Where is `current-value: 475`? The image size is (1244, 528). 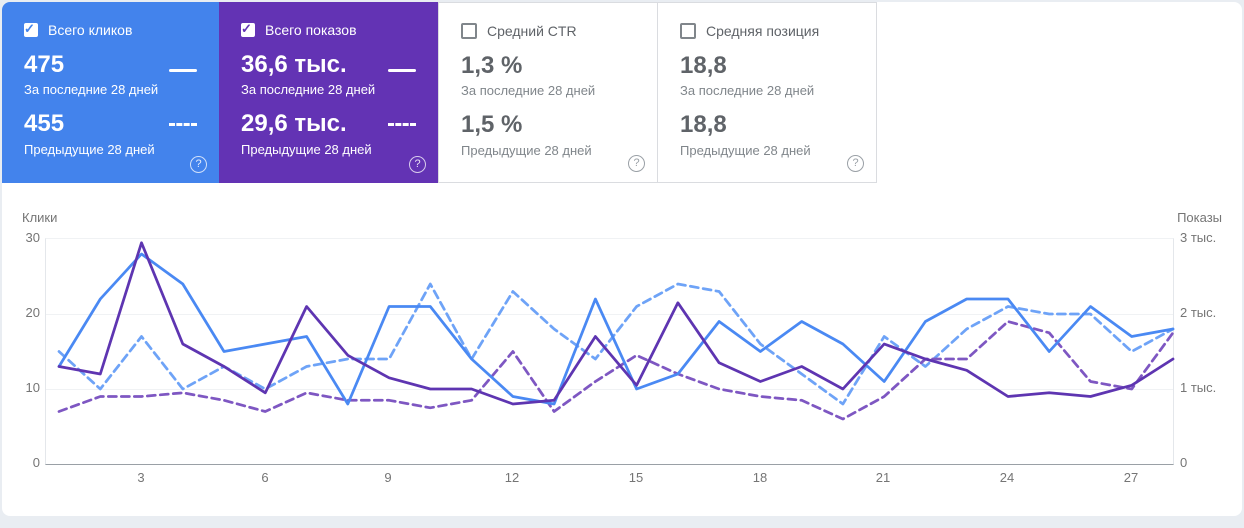
current-value: 475 is located at coordinates (44, 64).